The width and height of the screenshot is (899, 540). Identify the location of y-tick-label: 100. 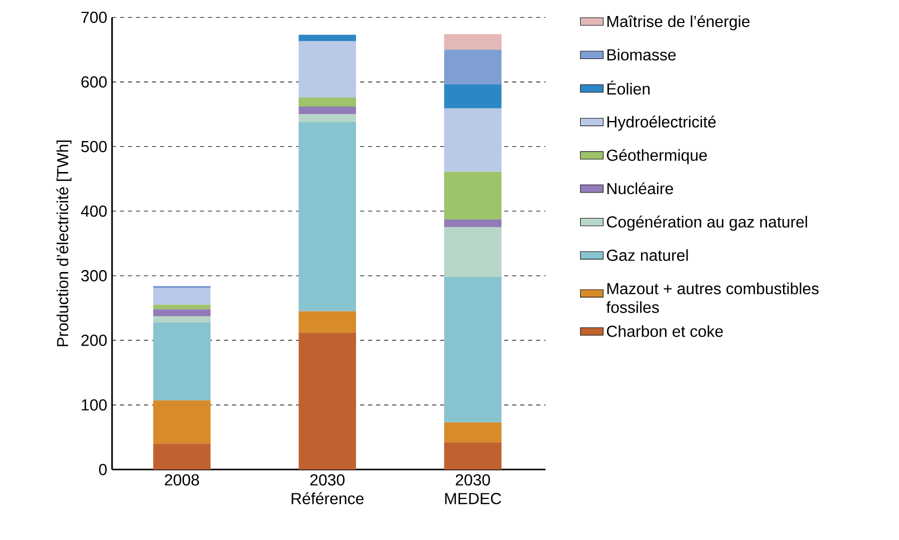
(94, 404).